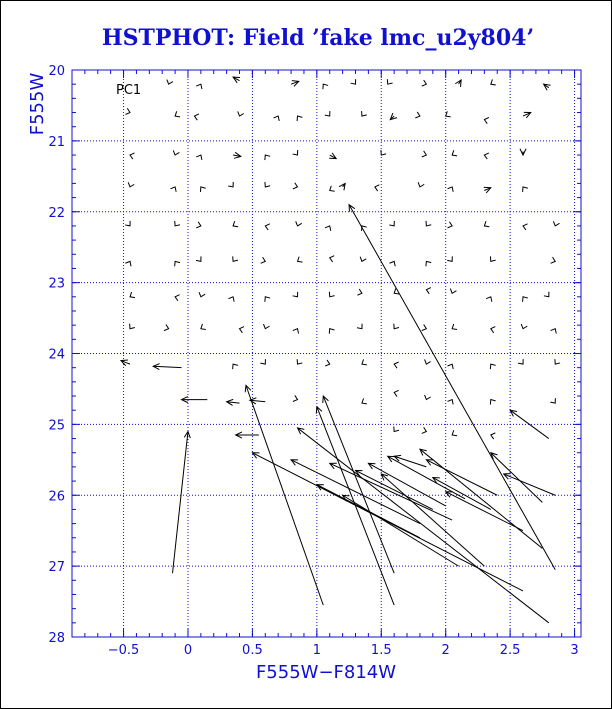 The width and height of the screenshot is (612, 709). Describe the element at coordinates (574, 650) in the screenshot. I see `x-tick-label: 3` at that location.